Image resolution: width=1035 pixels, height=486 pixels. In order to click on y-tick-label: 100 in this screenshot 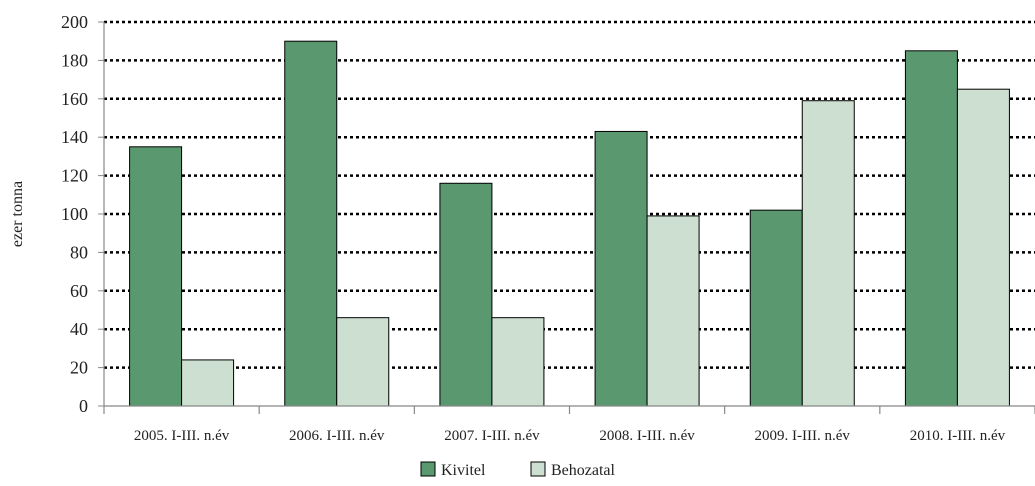, I will do `click(74, 214)`.